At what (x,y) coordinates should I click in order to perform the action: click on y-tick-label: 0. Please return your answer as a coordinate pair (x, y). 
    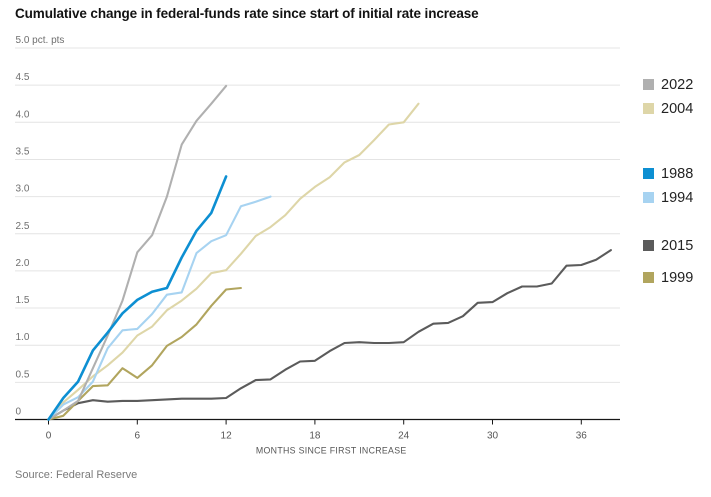
    Looking at the image, I should click on (19, 412).